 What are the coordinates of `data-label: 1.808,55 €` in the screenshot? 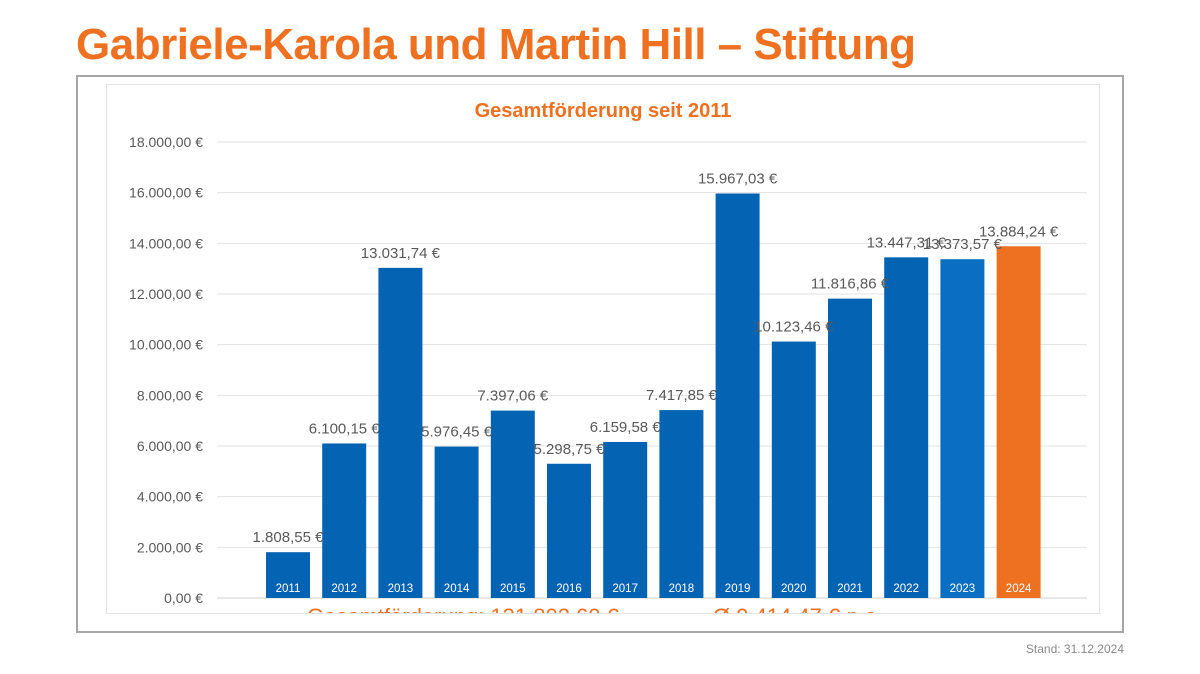 It's located at (289, 537).